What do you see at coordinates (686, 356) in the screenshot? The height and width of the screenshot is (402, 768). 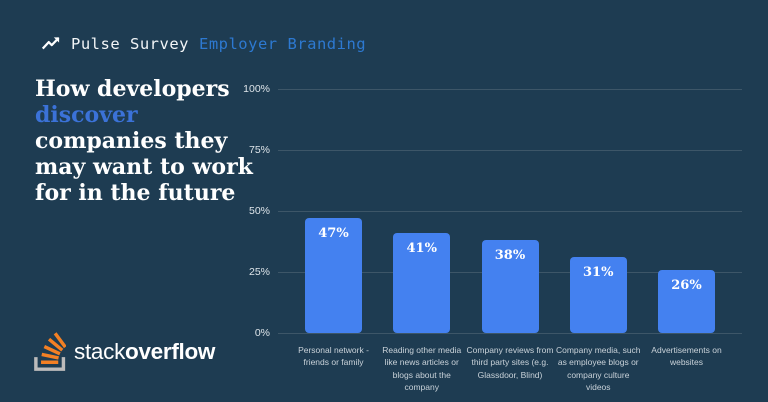 I see `category-label: Advertisements on websites` at bounding box center [686, 356].